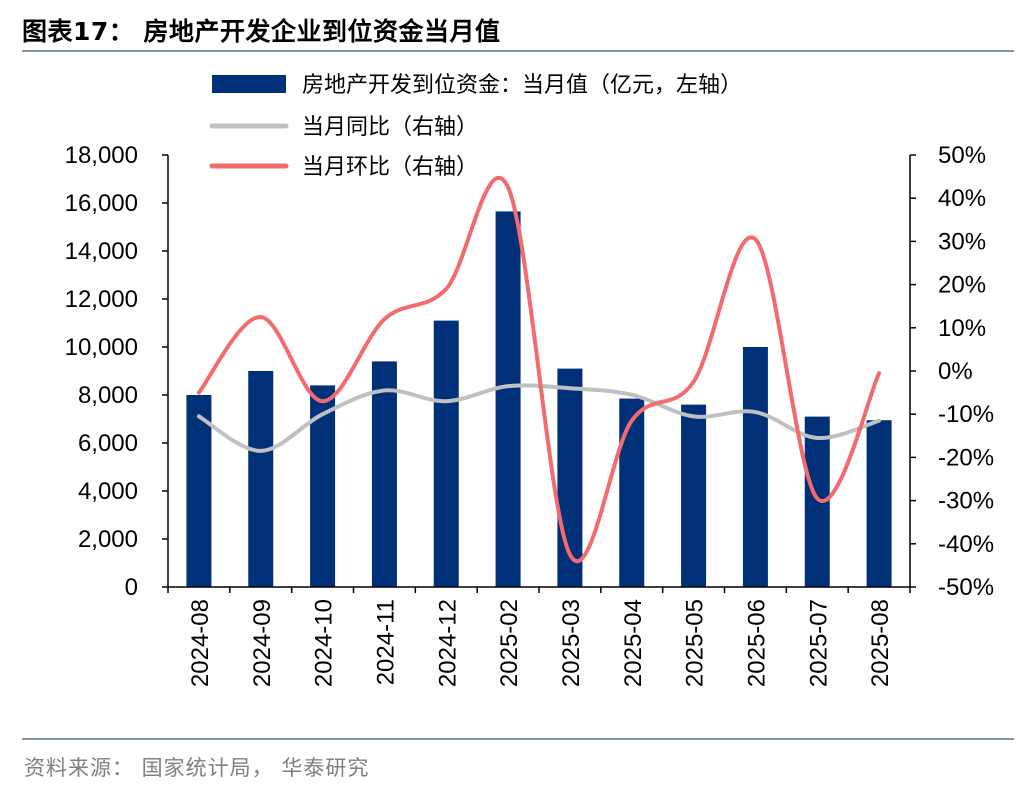  What do you see at coordinates (101, 347) in the screenshot?
I see `left-tick-label: 10,000` at bounding box center [101, 347].